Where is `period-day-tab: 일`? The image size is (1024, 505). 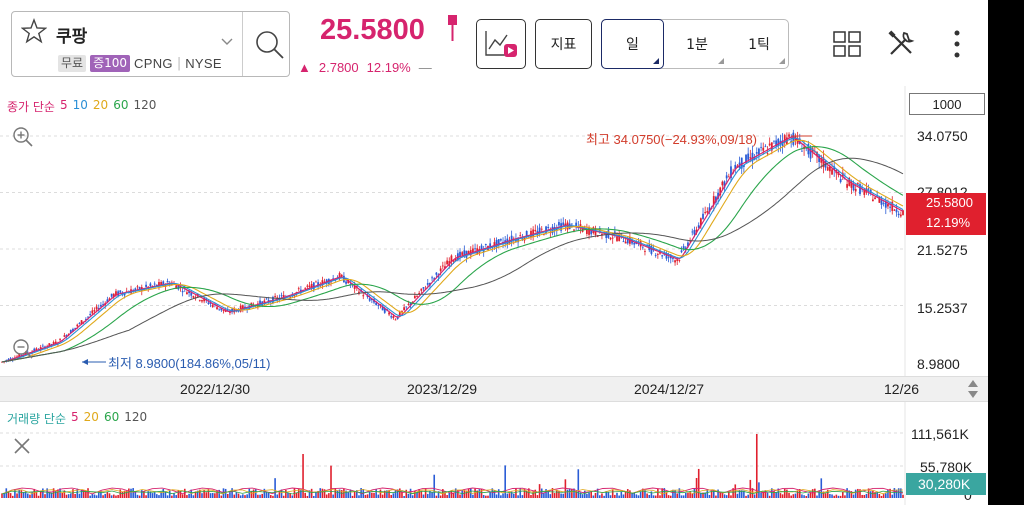 period-day-tab: 일 is located at coordinates (632, 44).